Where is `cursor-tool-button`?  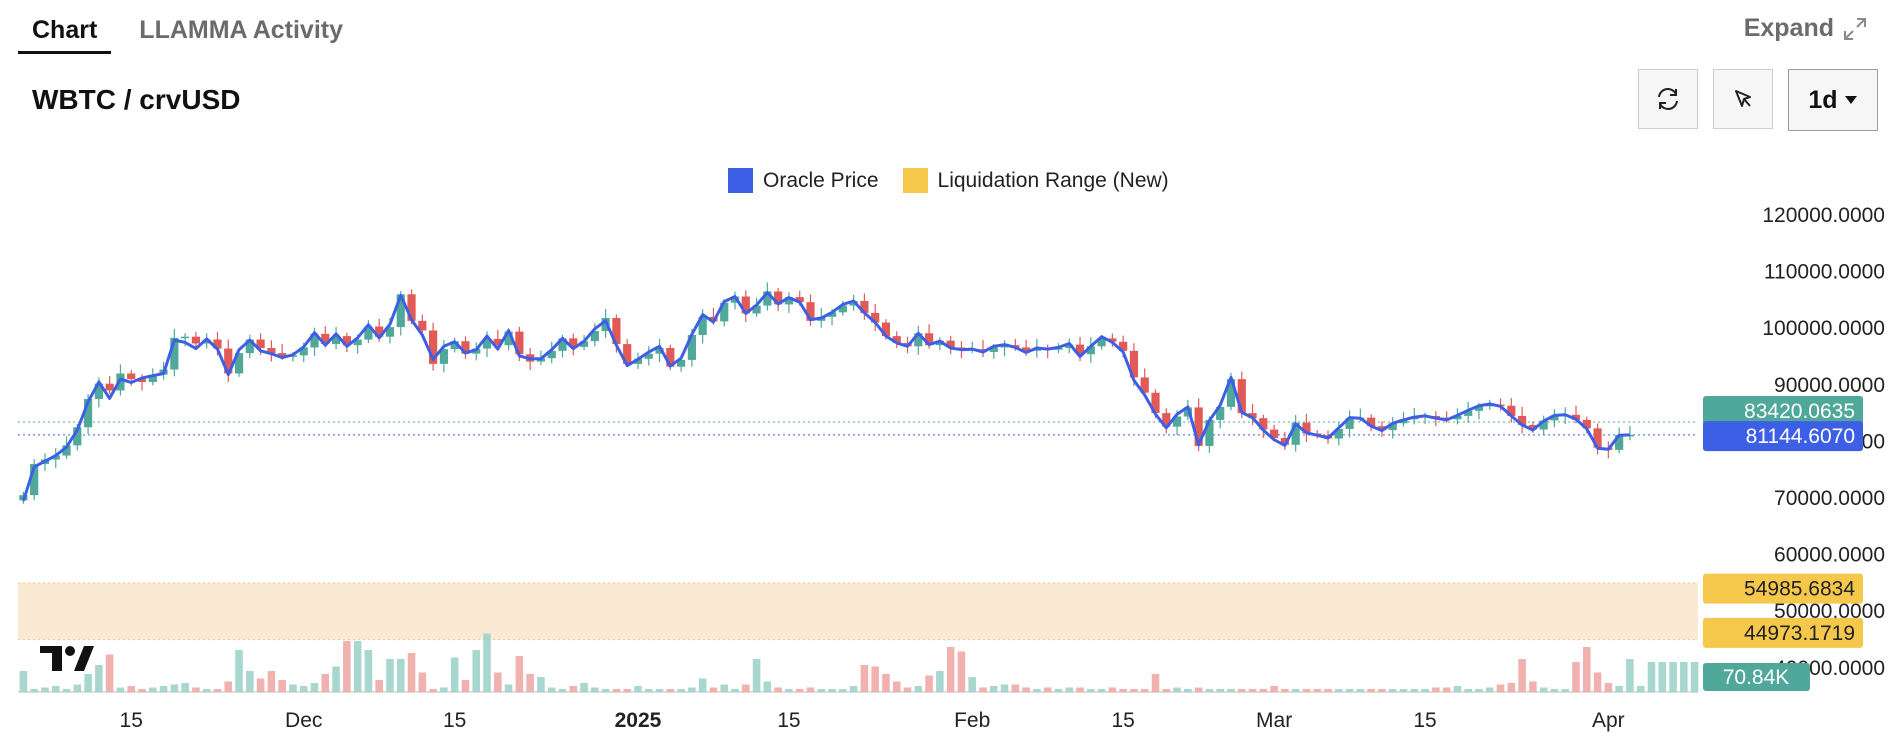
cursor-tool-button is located at coordinates (1743, 99).